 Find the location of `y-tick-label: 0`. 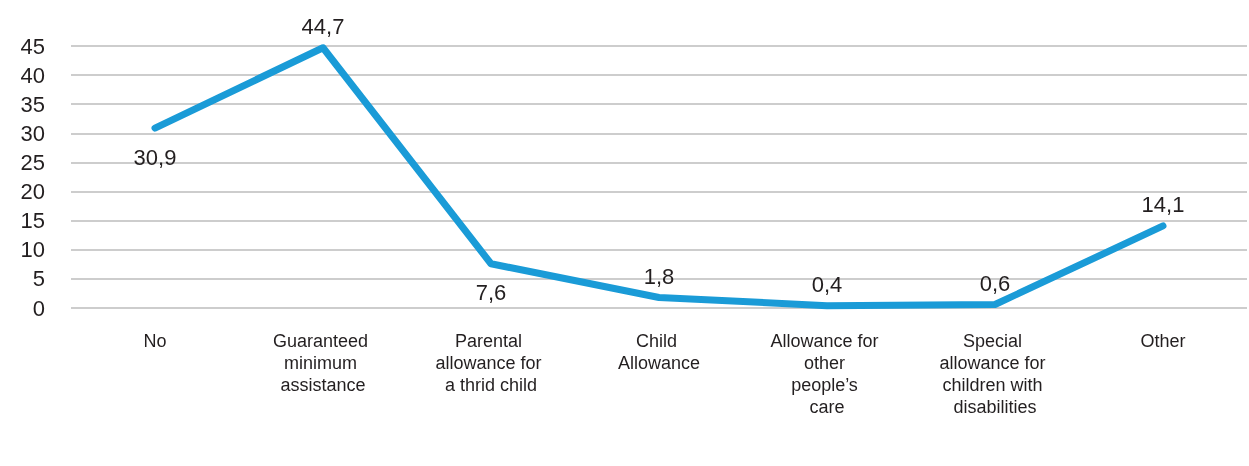

y-tick-label: 0 is located at coordinates (38, 308).